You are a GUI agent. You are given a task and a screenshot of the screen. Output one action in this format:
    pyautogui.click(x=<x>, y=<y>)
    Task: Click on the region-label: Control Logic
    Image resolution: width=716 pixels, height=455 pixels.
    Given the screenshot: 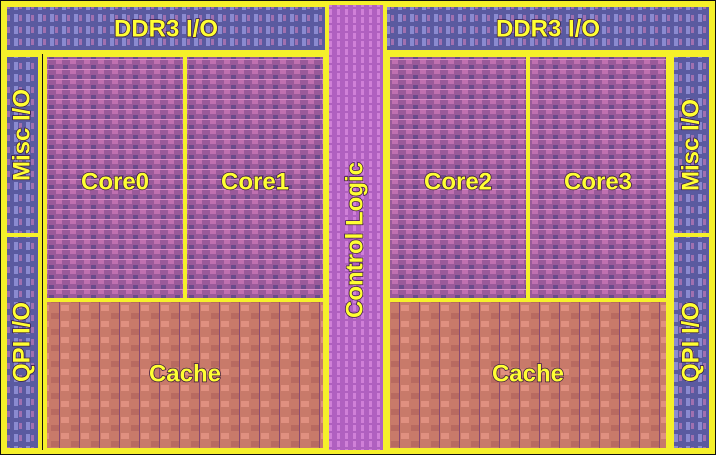 What is the action you would take?
    pyautogui.click(x=354, y=240)
    